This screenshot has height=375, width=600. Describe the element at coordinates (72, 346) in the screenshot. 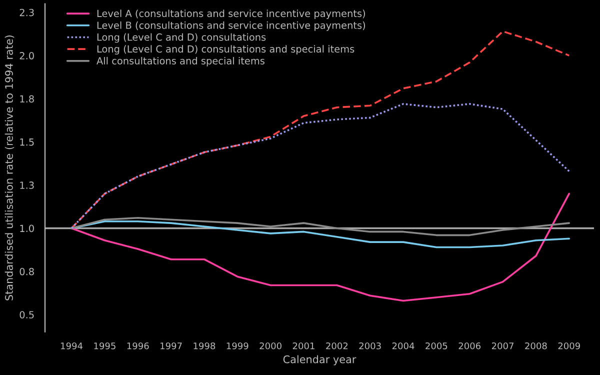

I see `x-tick-label: 1994` at that location.